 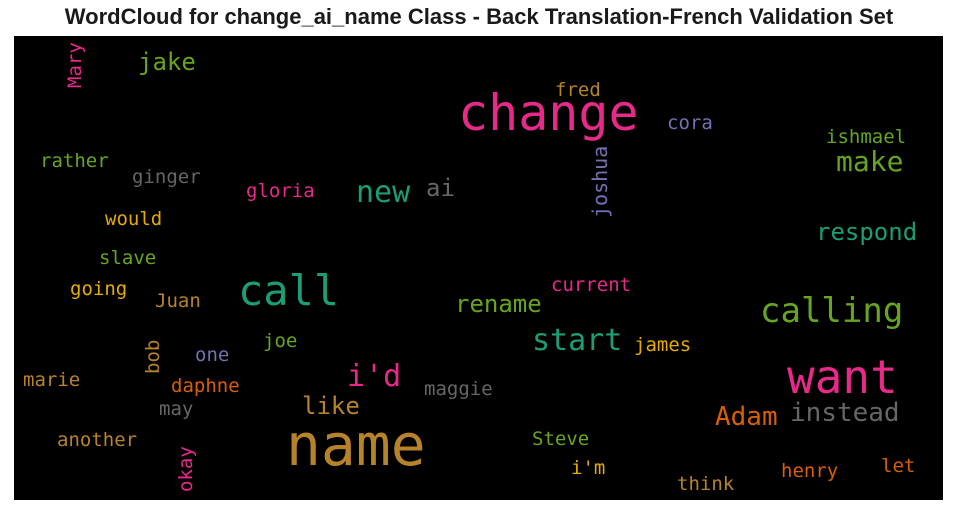 What do you see at coordinates (845, 413) in the screenshot?
I see `word-instead: instead` at bounding box center [845, 413].